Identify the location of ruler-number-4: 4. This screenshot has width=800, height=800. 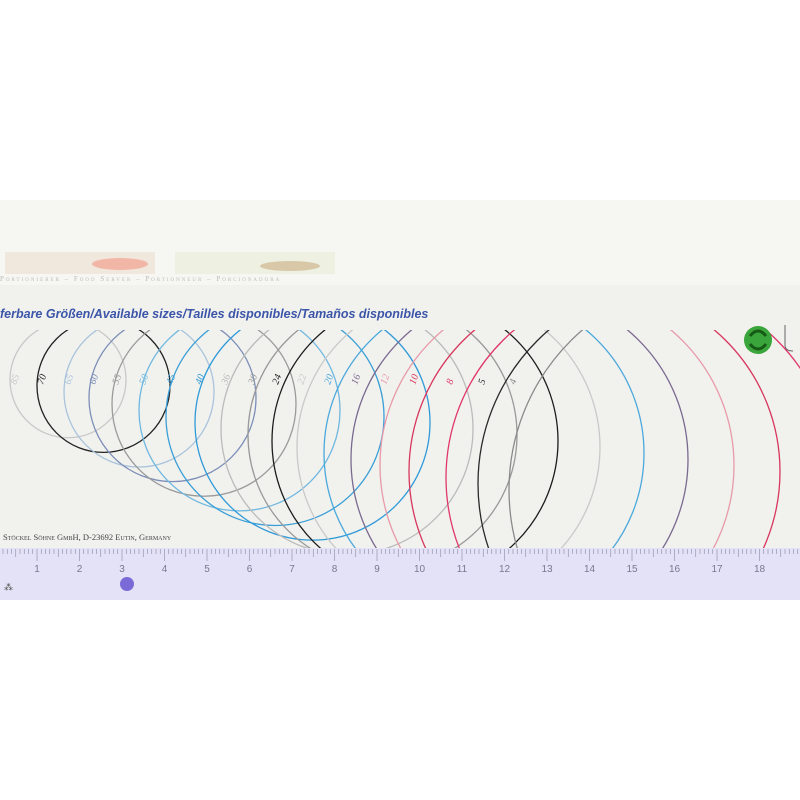
(165, 569).